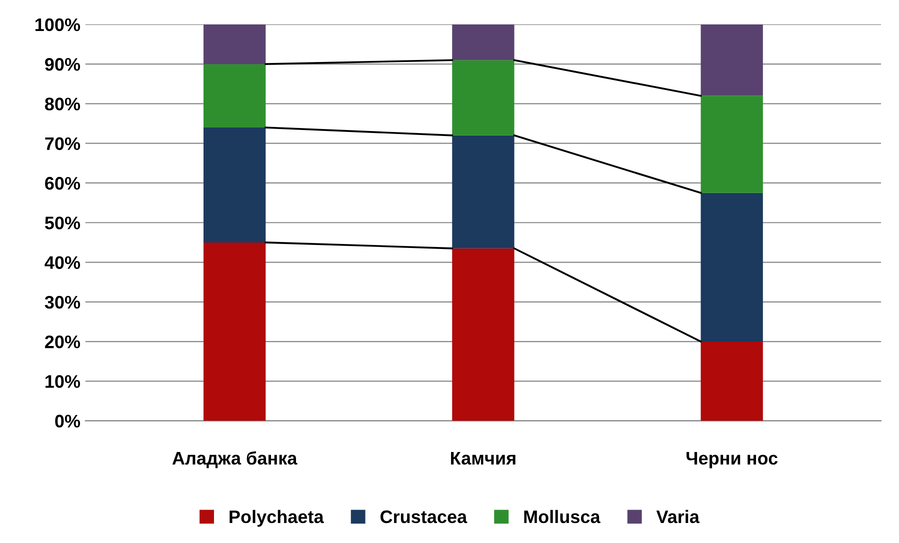  What do you see at coordinates (63, 381) in the screenshot?
I see `y-tick-label: 10%` at bounding box center [63, 381].